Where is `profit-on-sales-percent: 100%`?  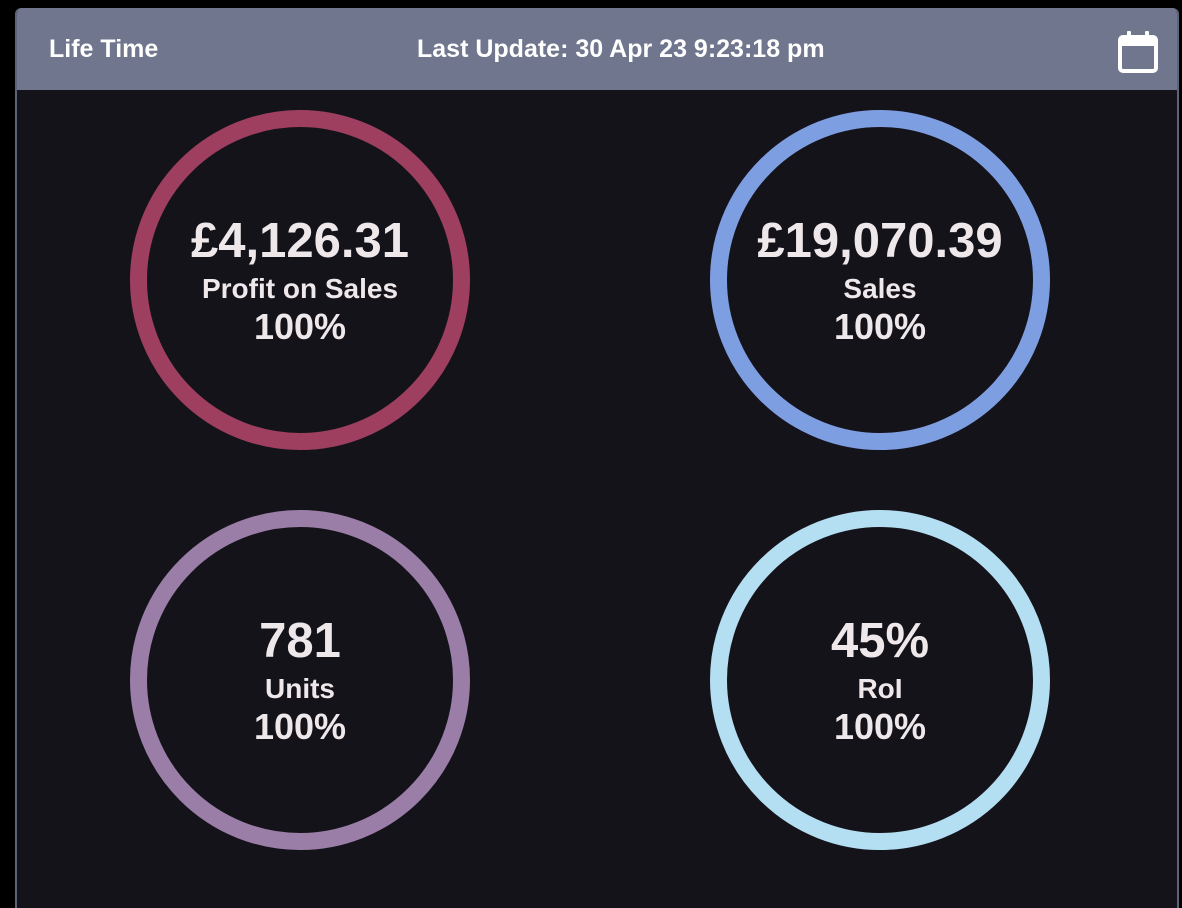
profit-on-sales-percent: 100% is located at coordinates (300, 326).